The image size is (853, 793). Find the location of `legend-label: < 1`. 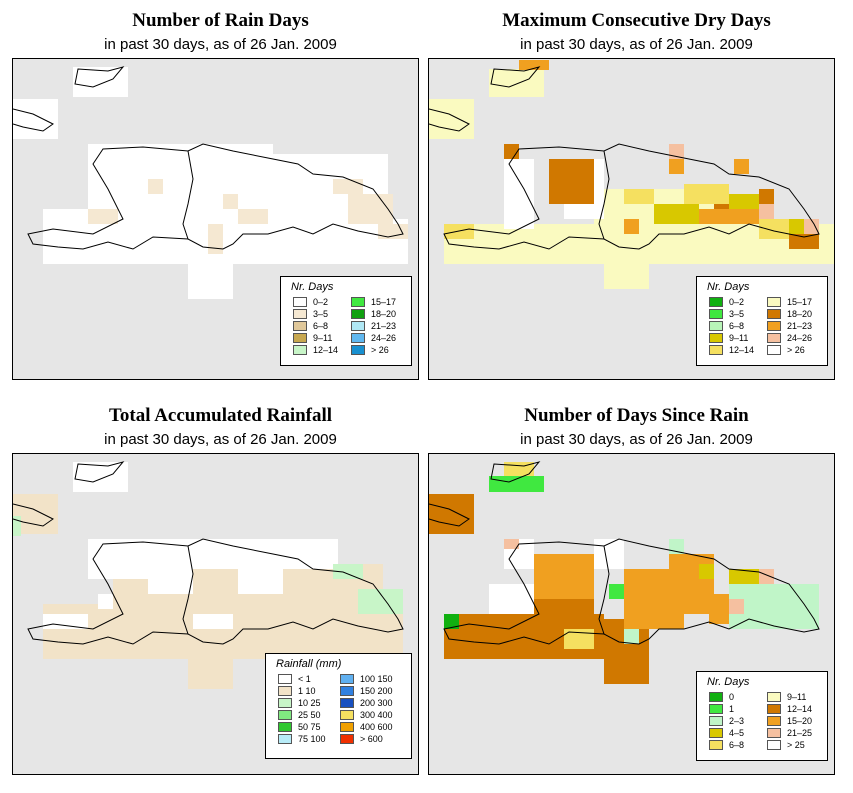

legend-label: < 1 is located at coordinates (304, 679).